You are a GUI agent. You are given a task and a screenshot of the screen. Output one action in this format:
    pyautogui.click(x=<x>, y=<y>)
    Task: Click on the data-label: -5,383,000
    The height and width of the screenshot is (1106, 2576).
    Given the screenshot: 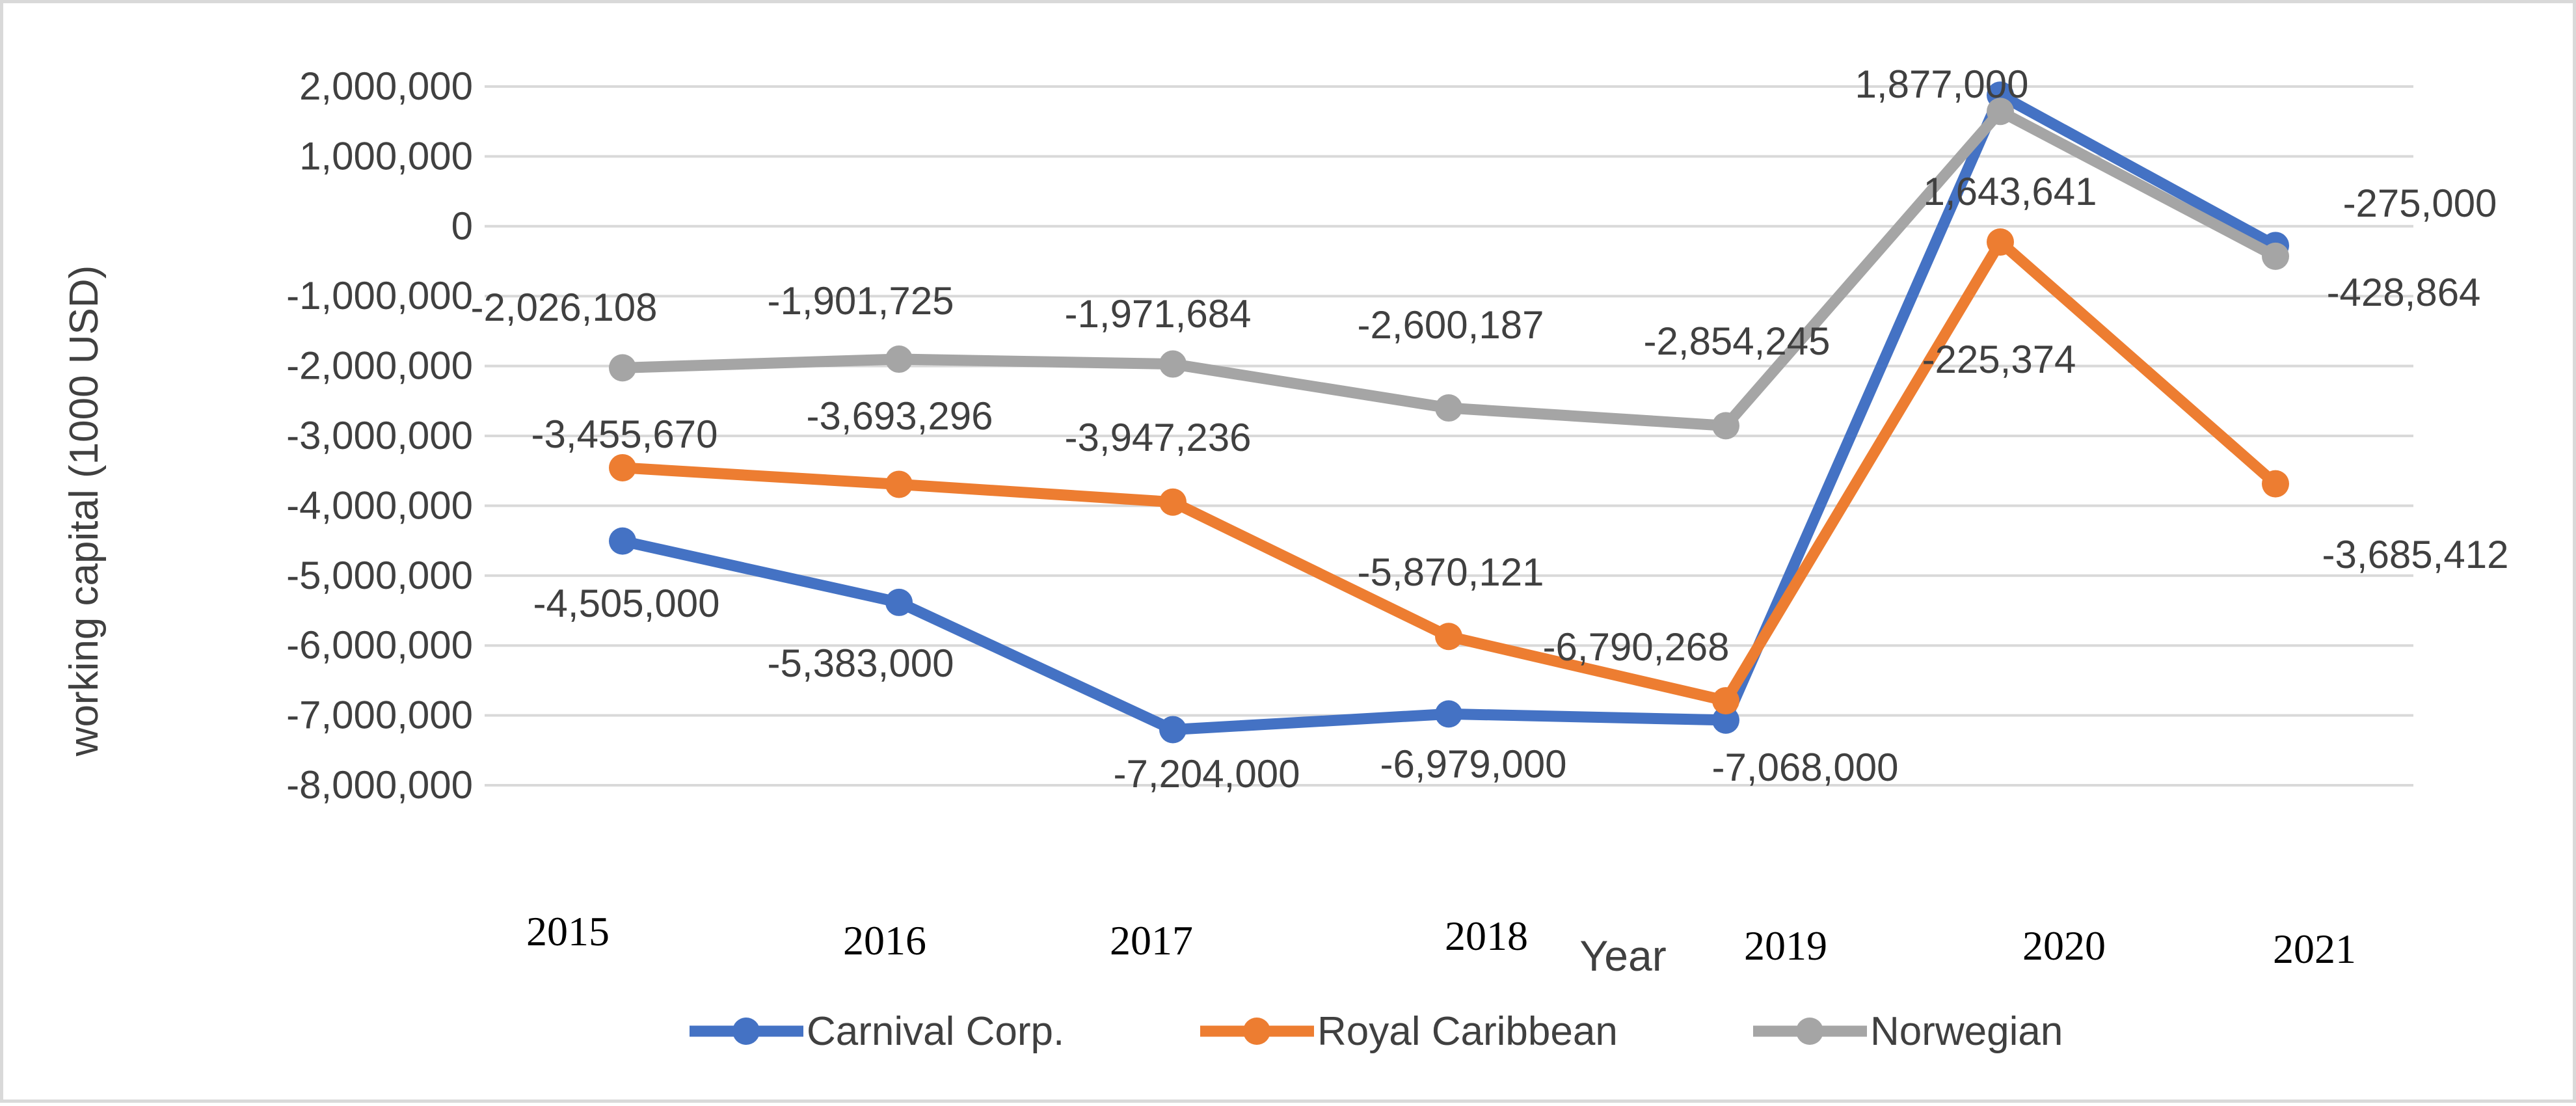 What is the action you would take?
    pyautogui.click(x=861, y=663)
    